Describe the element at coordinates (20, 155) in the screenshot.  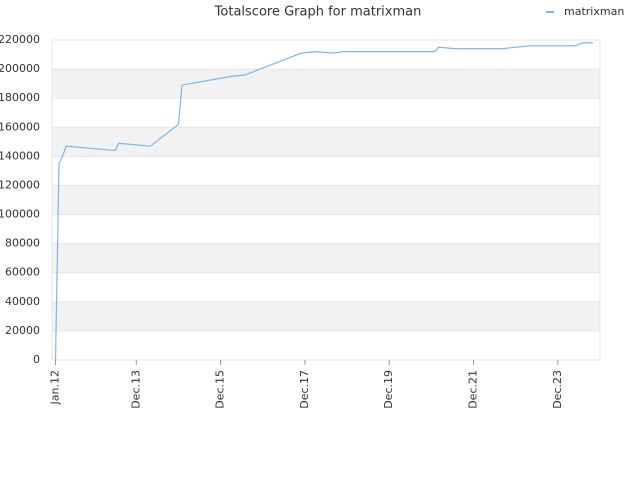
I see `y-tick-label: 140000` at that location.